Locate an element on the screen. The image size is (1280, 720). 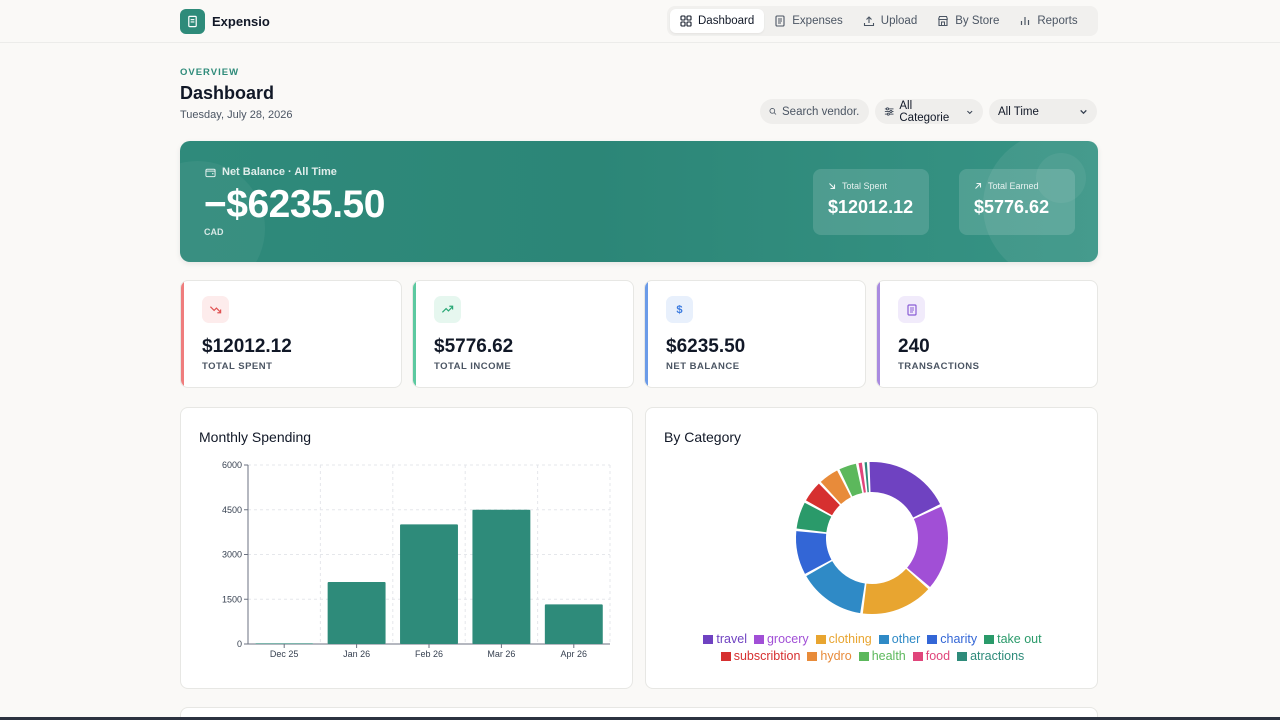
donut-slice-other is located at coordinates (835, 587).